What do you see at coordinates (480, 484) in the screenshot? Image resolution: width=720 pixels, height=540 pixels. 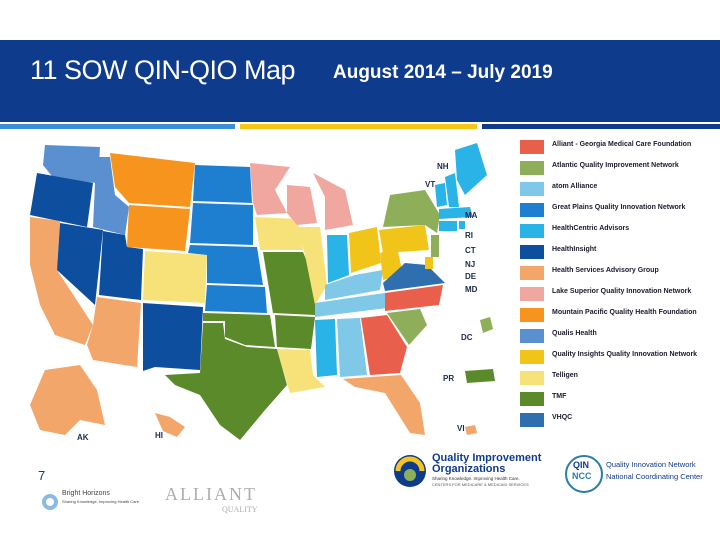 I see `qio-subline: CENTERS FOR MEDICARE & MEDICAID SERVICES` at bounding box center [480, 484].